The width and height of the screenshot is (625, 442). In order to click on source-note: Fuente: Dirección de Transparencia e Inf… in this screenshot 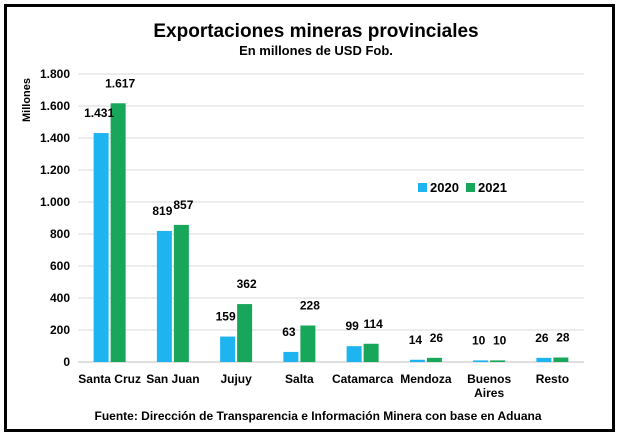, I will do `click(317, 416)`.